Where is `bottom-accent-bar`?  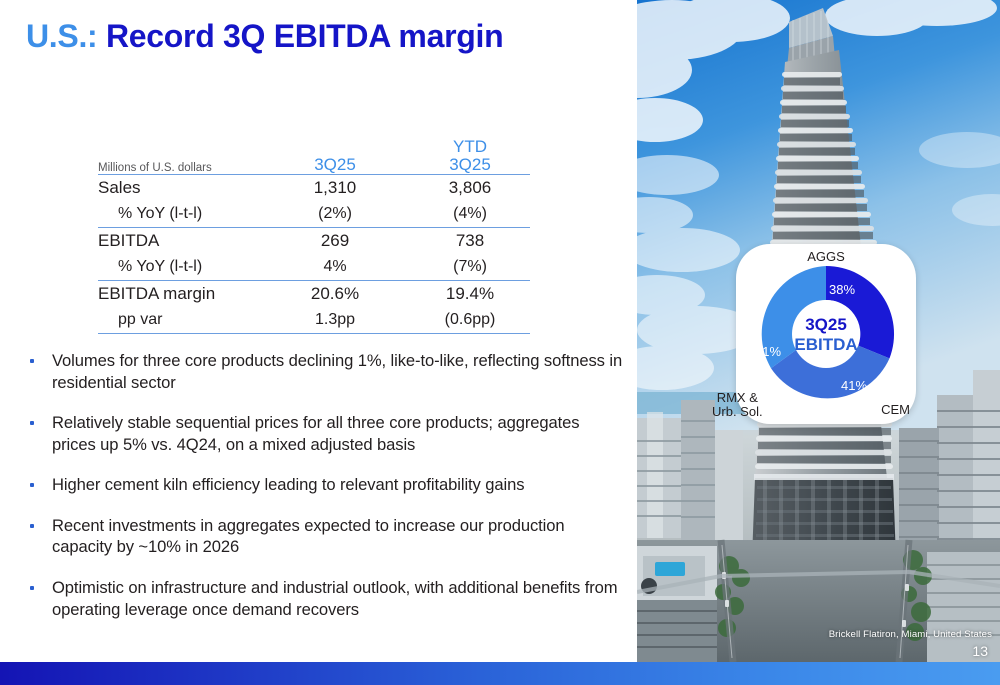
bottom-accent-bar is located at coordinates (500, 673).